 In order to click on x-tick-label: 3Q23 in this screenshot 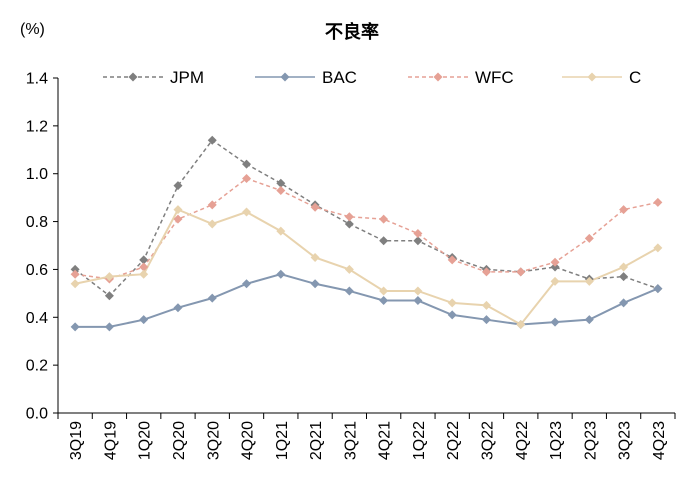, I will do `click(625, 440)`.